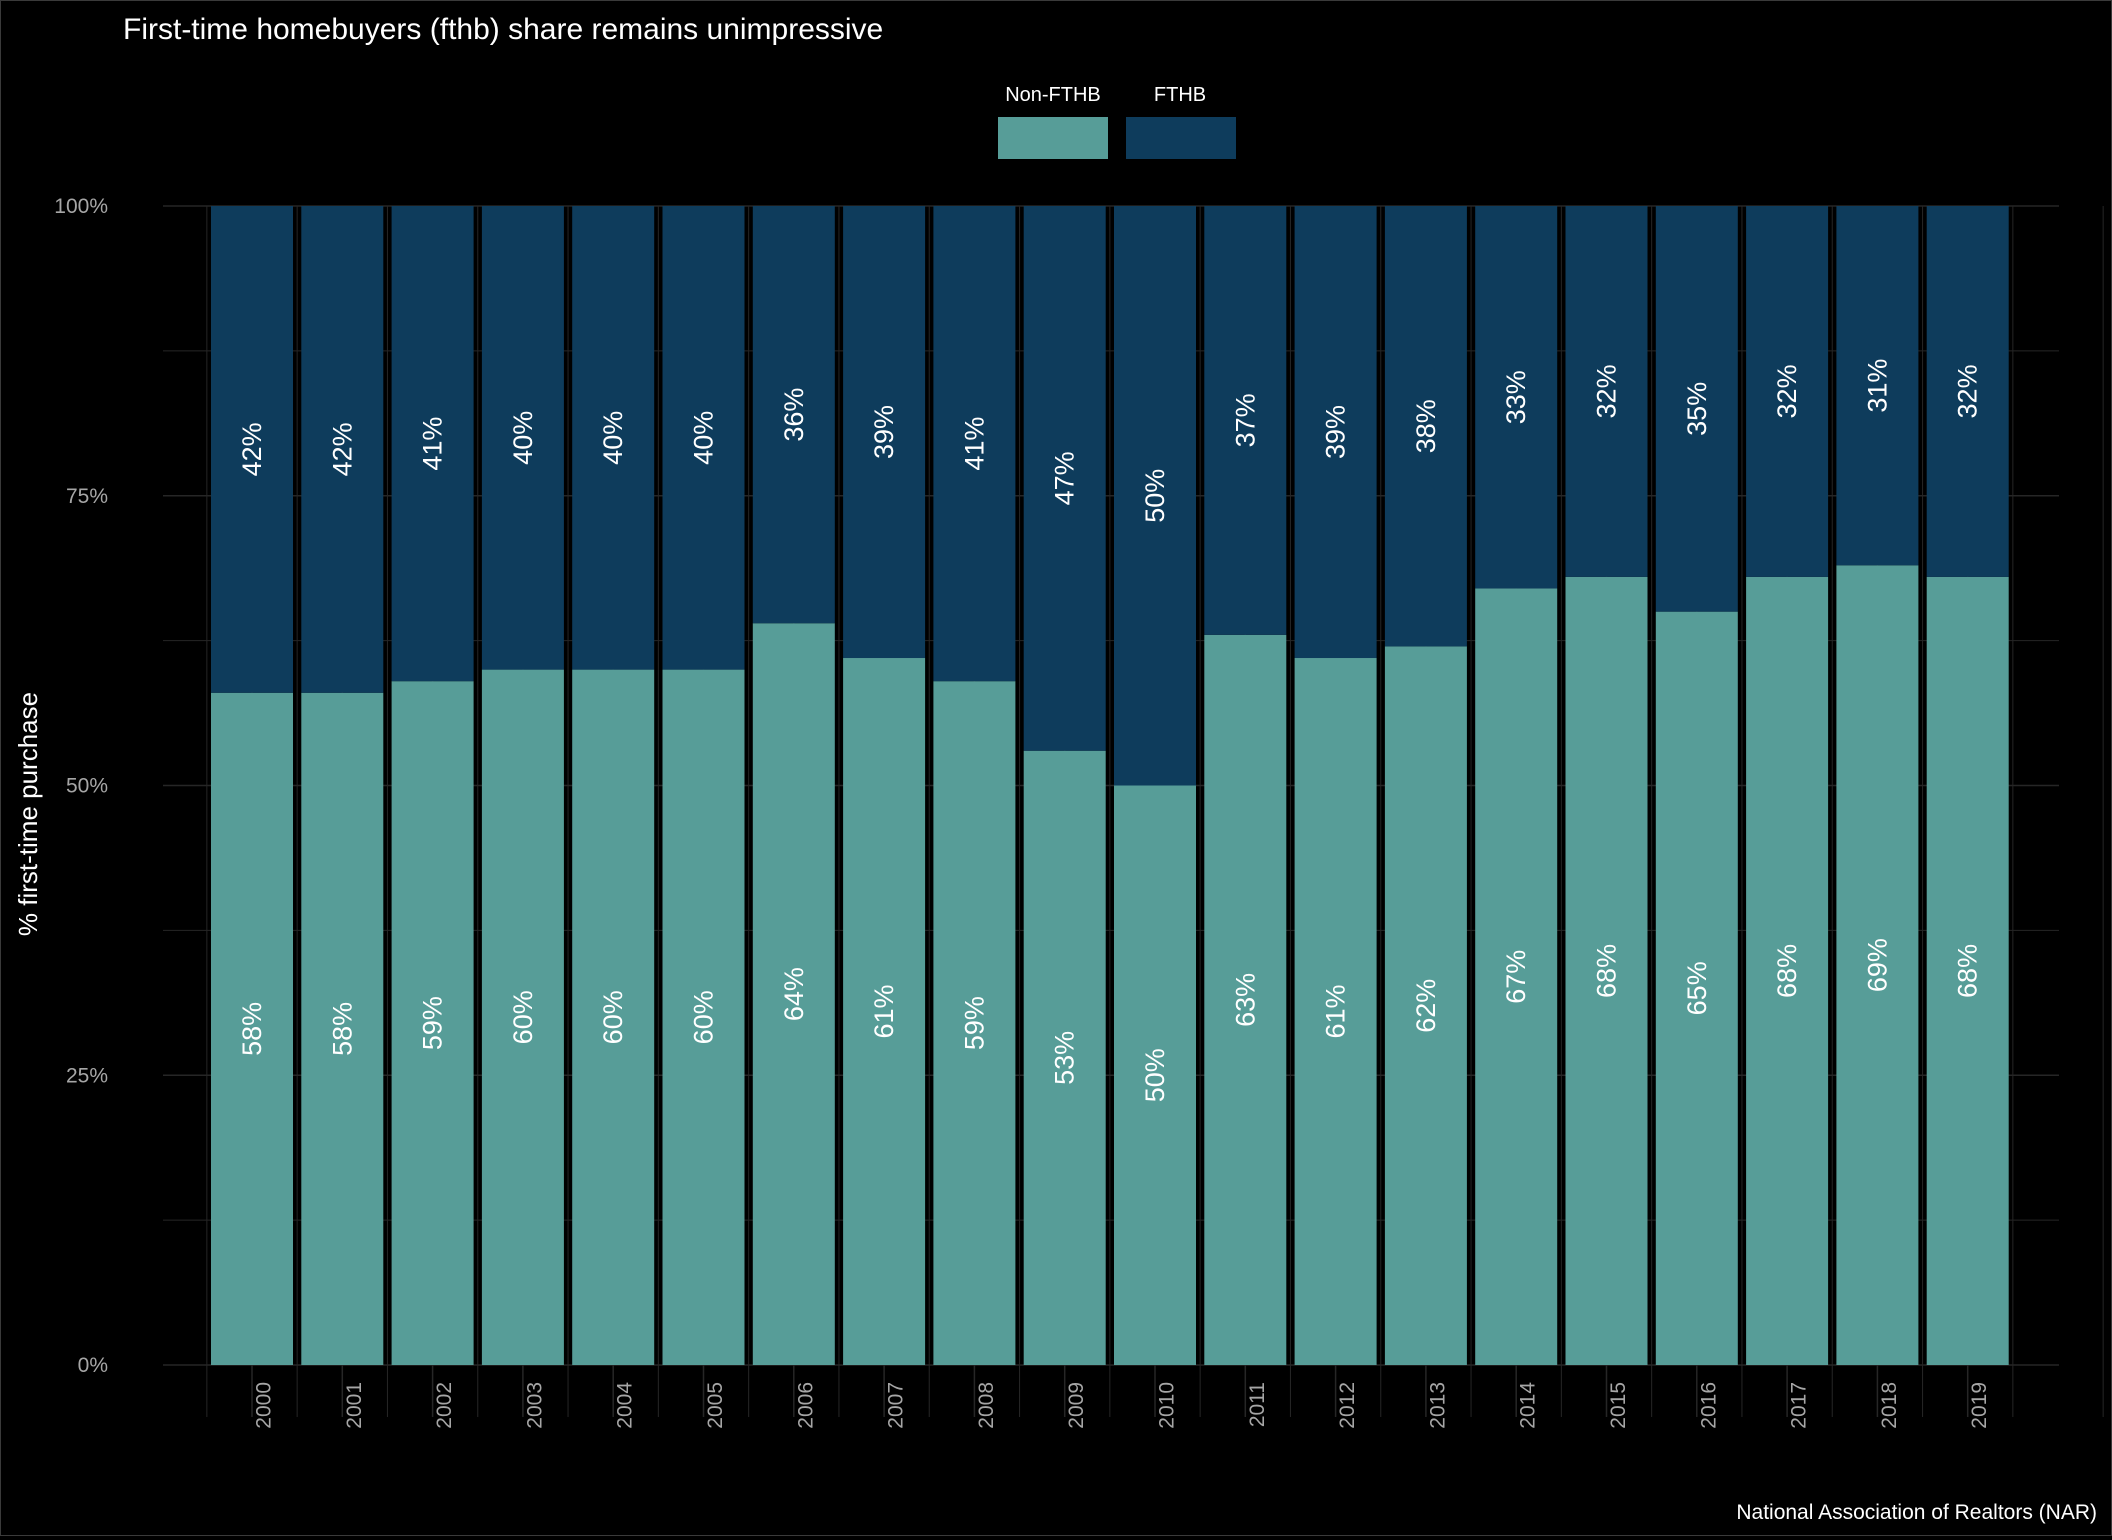 Image resolution: width=2112 pixels, height=1540 pixels. I want to click on x-tick-label: 2004, so click(625, 1405).